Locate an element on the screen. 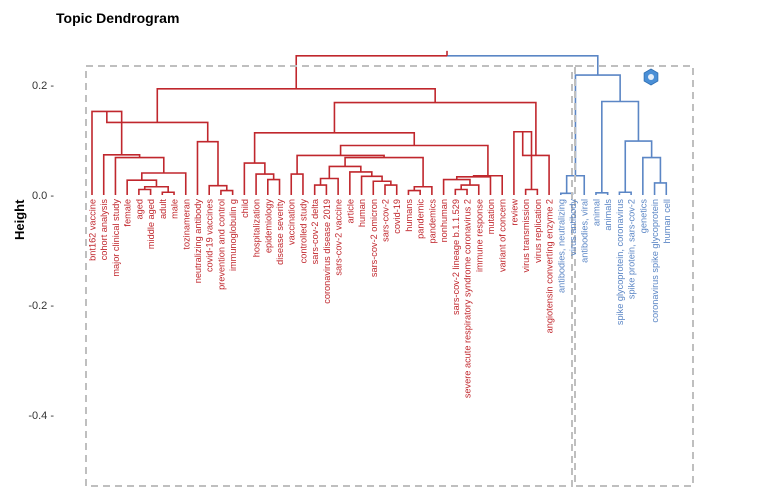  leaf-label: spike glycoprotein, coronavirus is located at coordinates (620, 262).